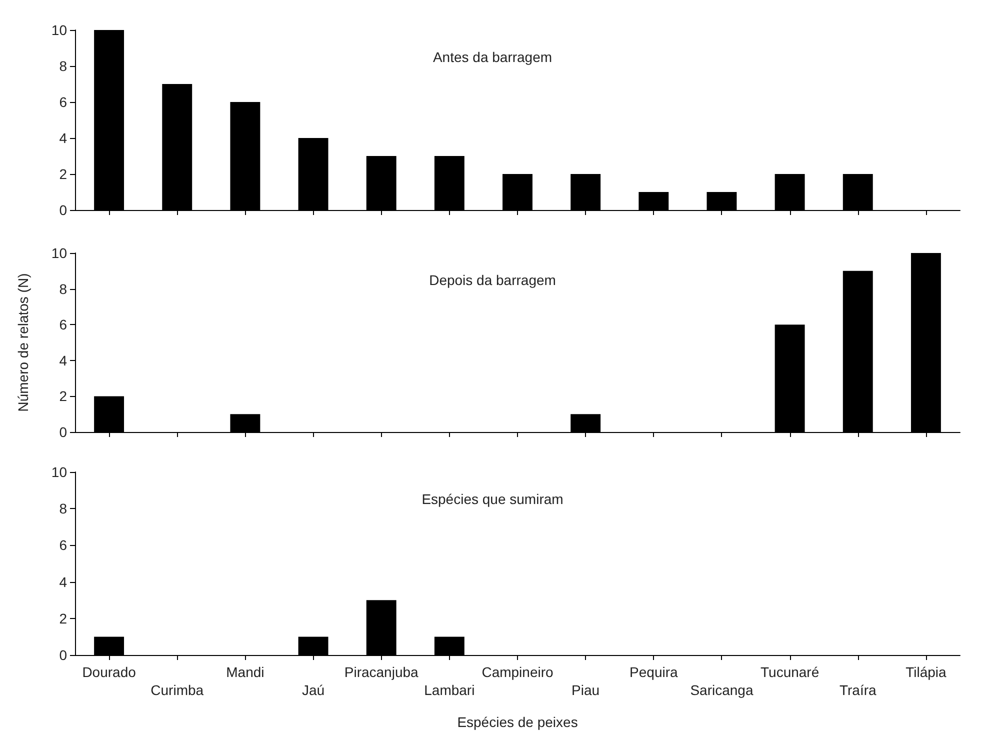 The height and width of the screenshot is (745, 985). Describe the element at coordinates (586, 690) in the screenshot. I see `x-tick-label: Piau` at that location.